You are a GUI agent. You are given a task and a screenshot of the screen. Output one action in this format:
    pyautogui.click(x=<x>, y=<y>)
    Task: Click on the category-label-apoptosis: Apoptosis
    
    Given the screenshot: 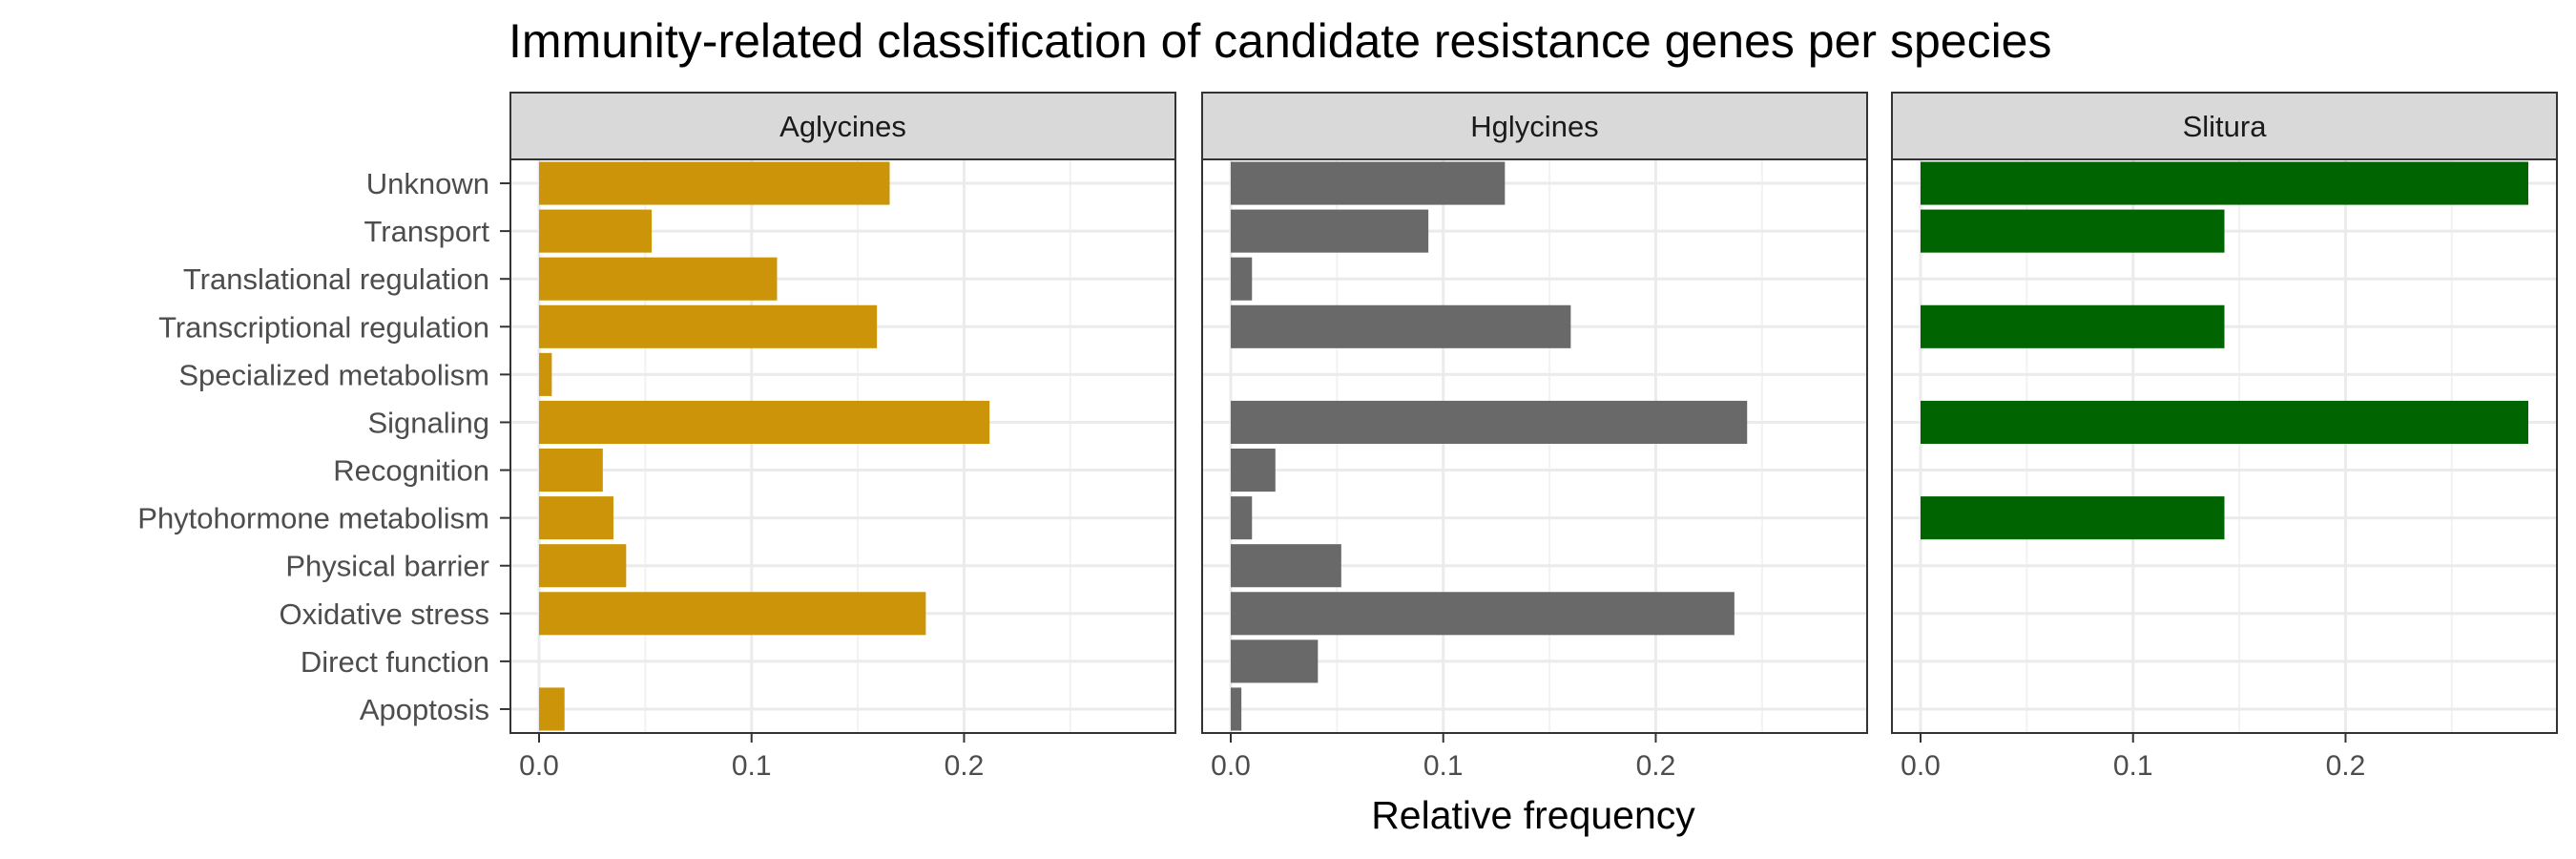 What is the action you would take?
    pyautogui.click(x=424, y=709)
    